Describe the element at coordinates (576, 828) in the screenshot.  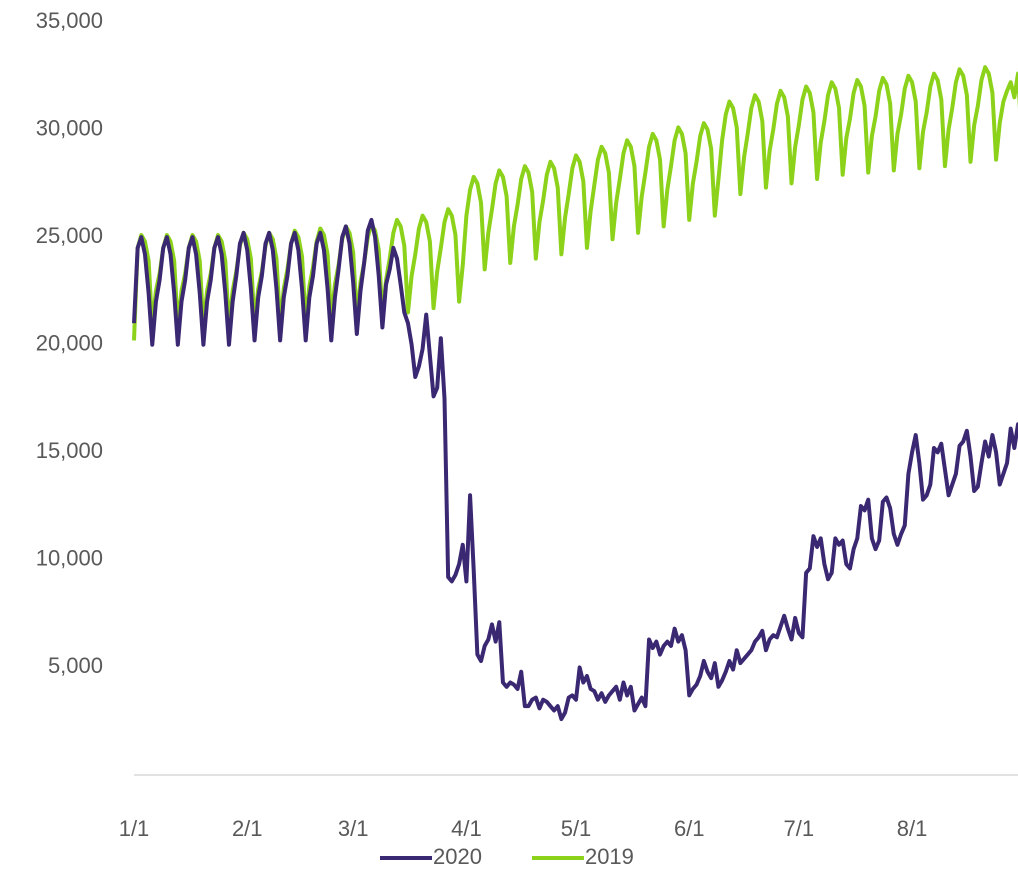
I see `x-tick-label: 5/1` at that location.